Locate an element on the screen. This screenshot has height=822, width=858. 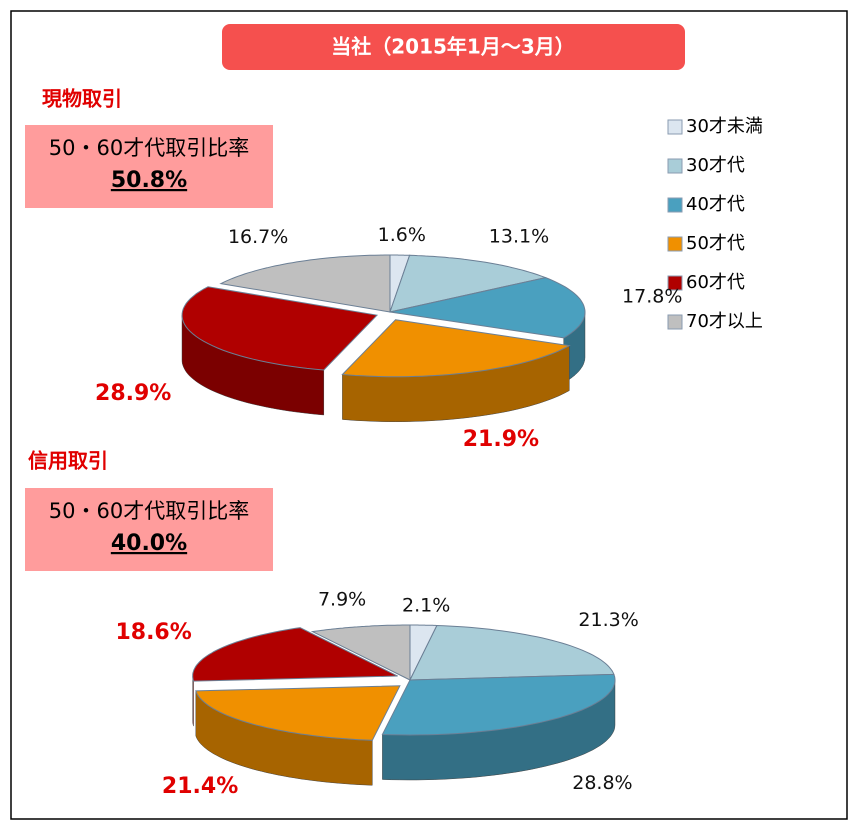
legend-label: 30才代 is located at coordinates (715, 165).